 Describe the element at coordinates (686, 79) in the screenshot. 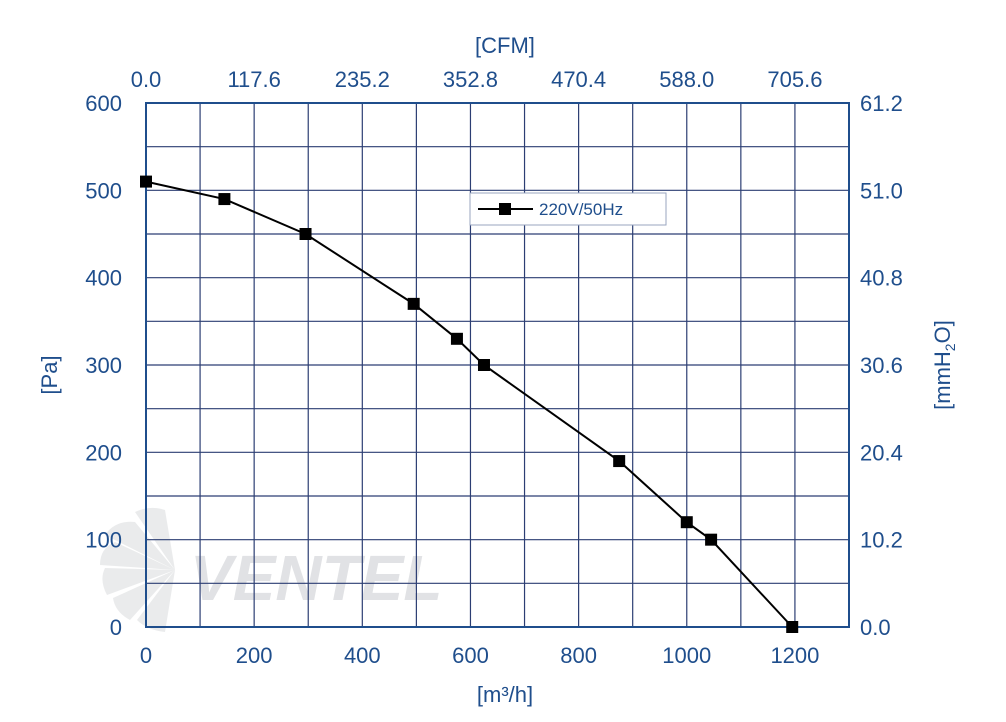

I see `x2-tick-label: 588.0` at that location.